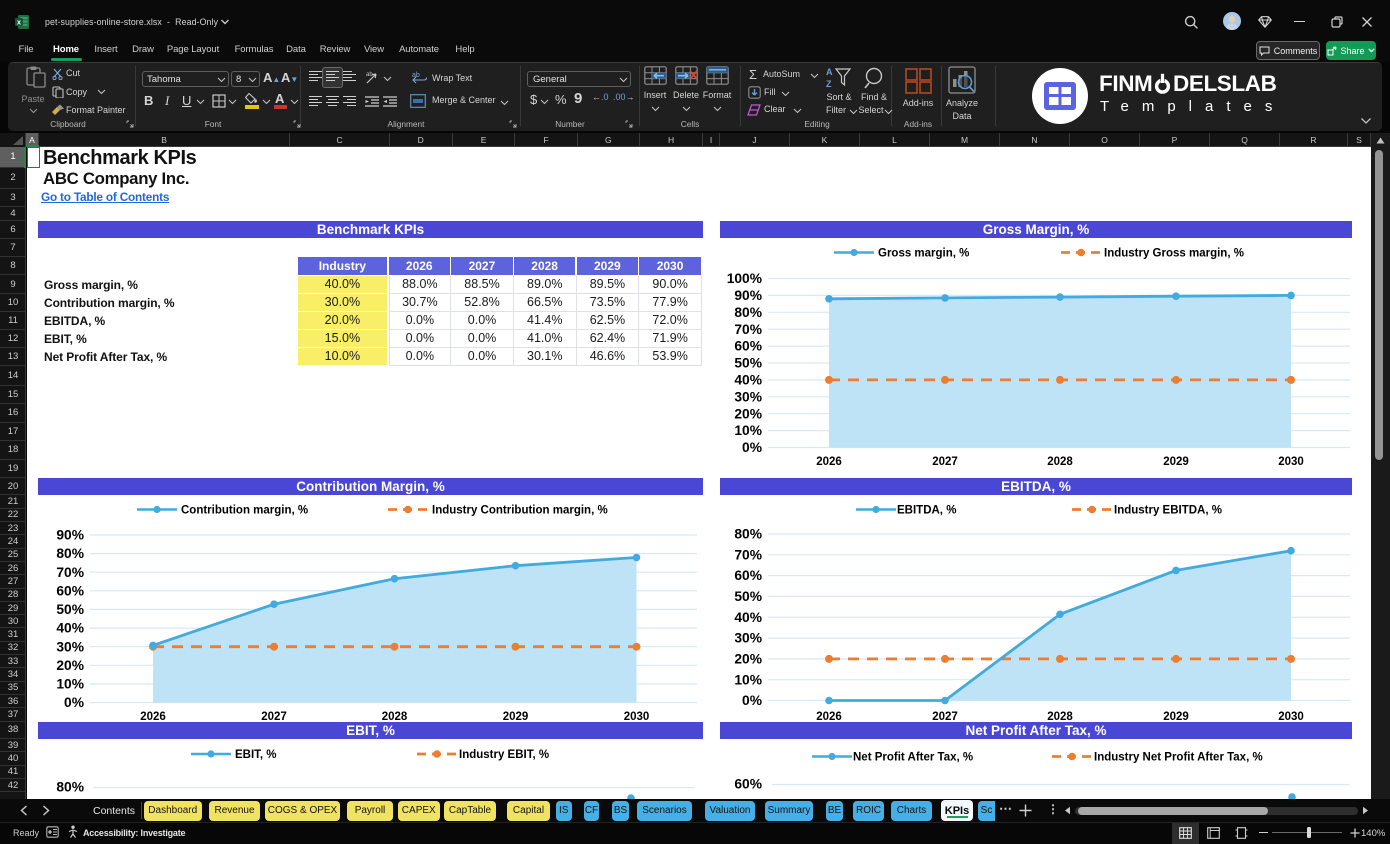 This screenshot has width=1390, height=844. What do you see at coordinates (256, 755) in the screenshot?
I see `svg-text: EBIT, %` at bounding box center [256, 755].